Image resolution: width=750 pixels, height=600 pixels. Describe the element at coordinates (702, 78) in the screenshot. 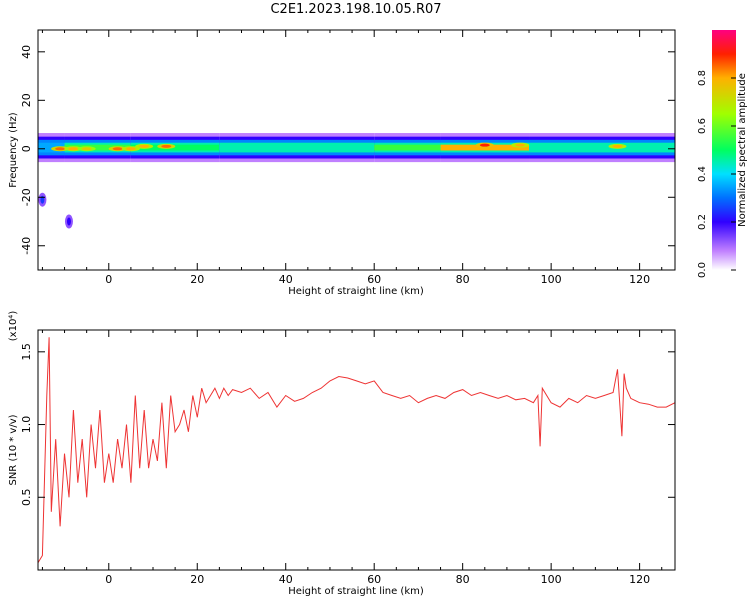

I see `colorbar-tick-label: 0.8` at that location.